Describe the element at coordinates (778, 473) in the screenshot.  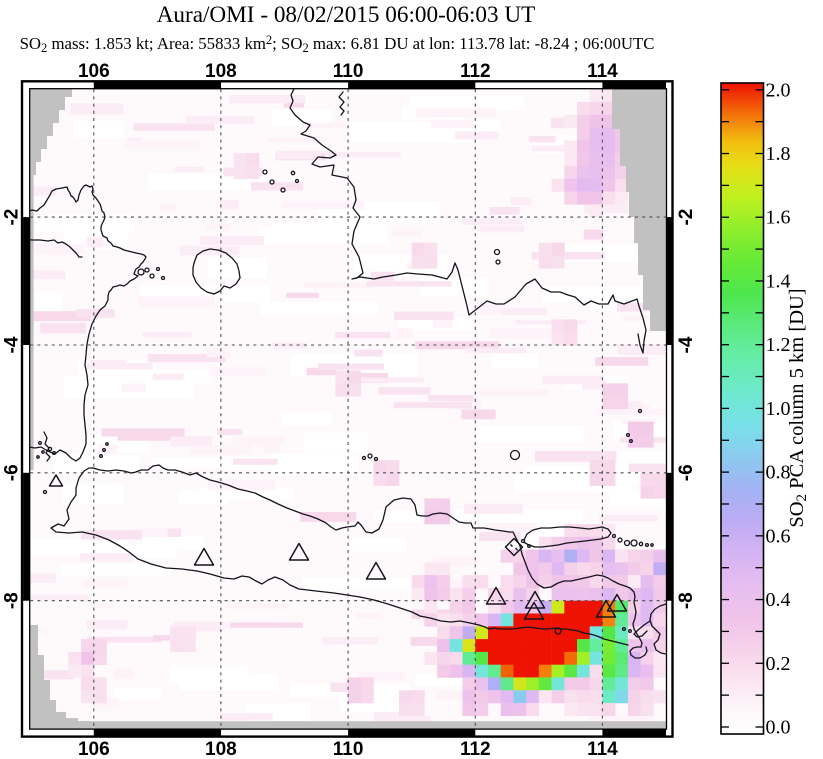
I see `svg-text: 0.8` at that location.